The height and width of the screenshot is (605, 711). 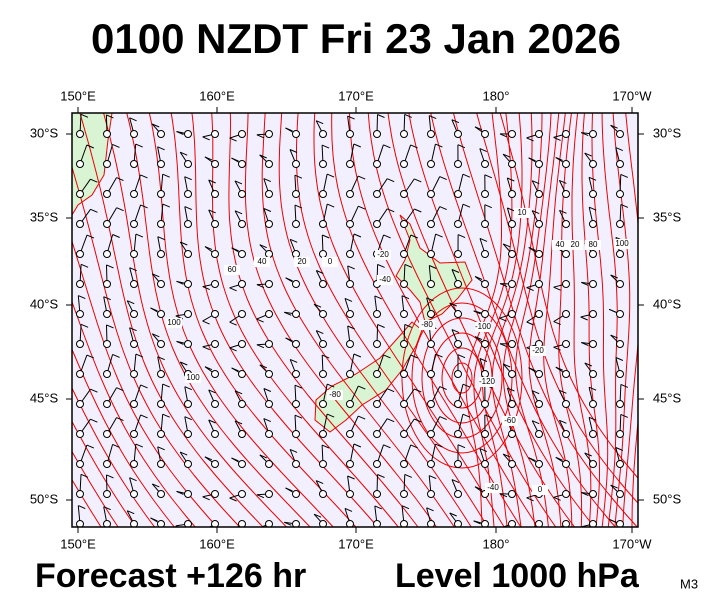 What do you see at coordinates (667, 397) in the screenshot?
I see `lat-label: 45°S` at bounding box center [667, 397].